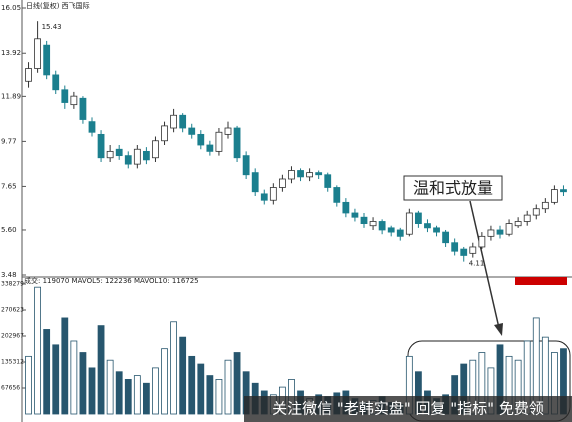 Image resolution: width=572 pixels, height=422 pixels. Describe the element at coordinates (9, 141) in the screenshot. I see `y-tick-label: 9.77` at that location.